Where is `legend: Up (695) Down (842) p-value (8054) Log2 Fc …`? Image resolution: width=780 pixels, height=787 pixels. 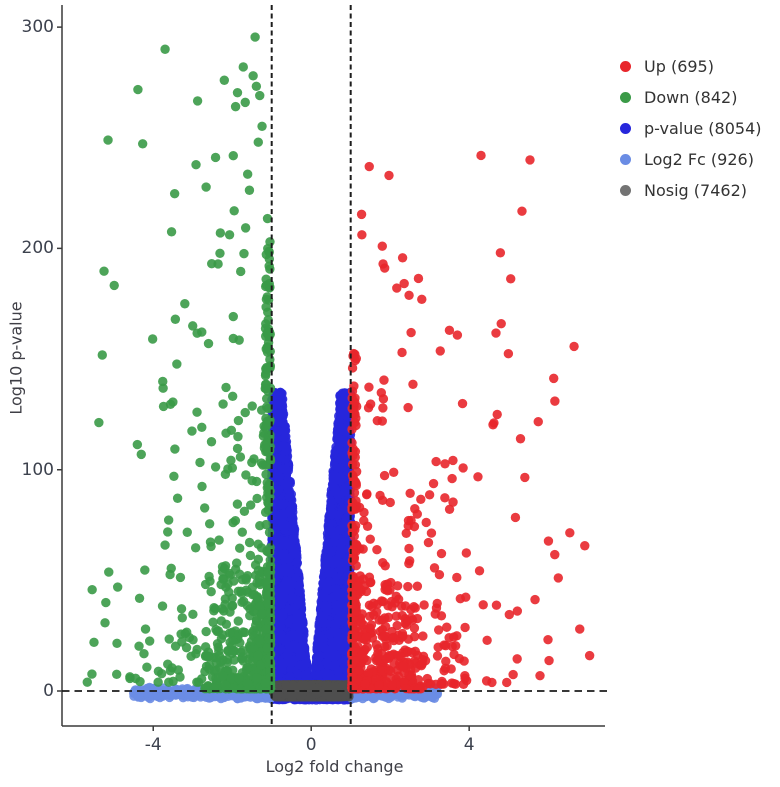
legend: Up (695) Down (842) p-value (8054) Log2 Fc … is located at coordinates (691, 128).